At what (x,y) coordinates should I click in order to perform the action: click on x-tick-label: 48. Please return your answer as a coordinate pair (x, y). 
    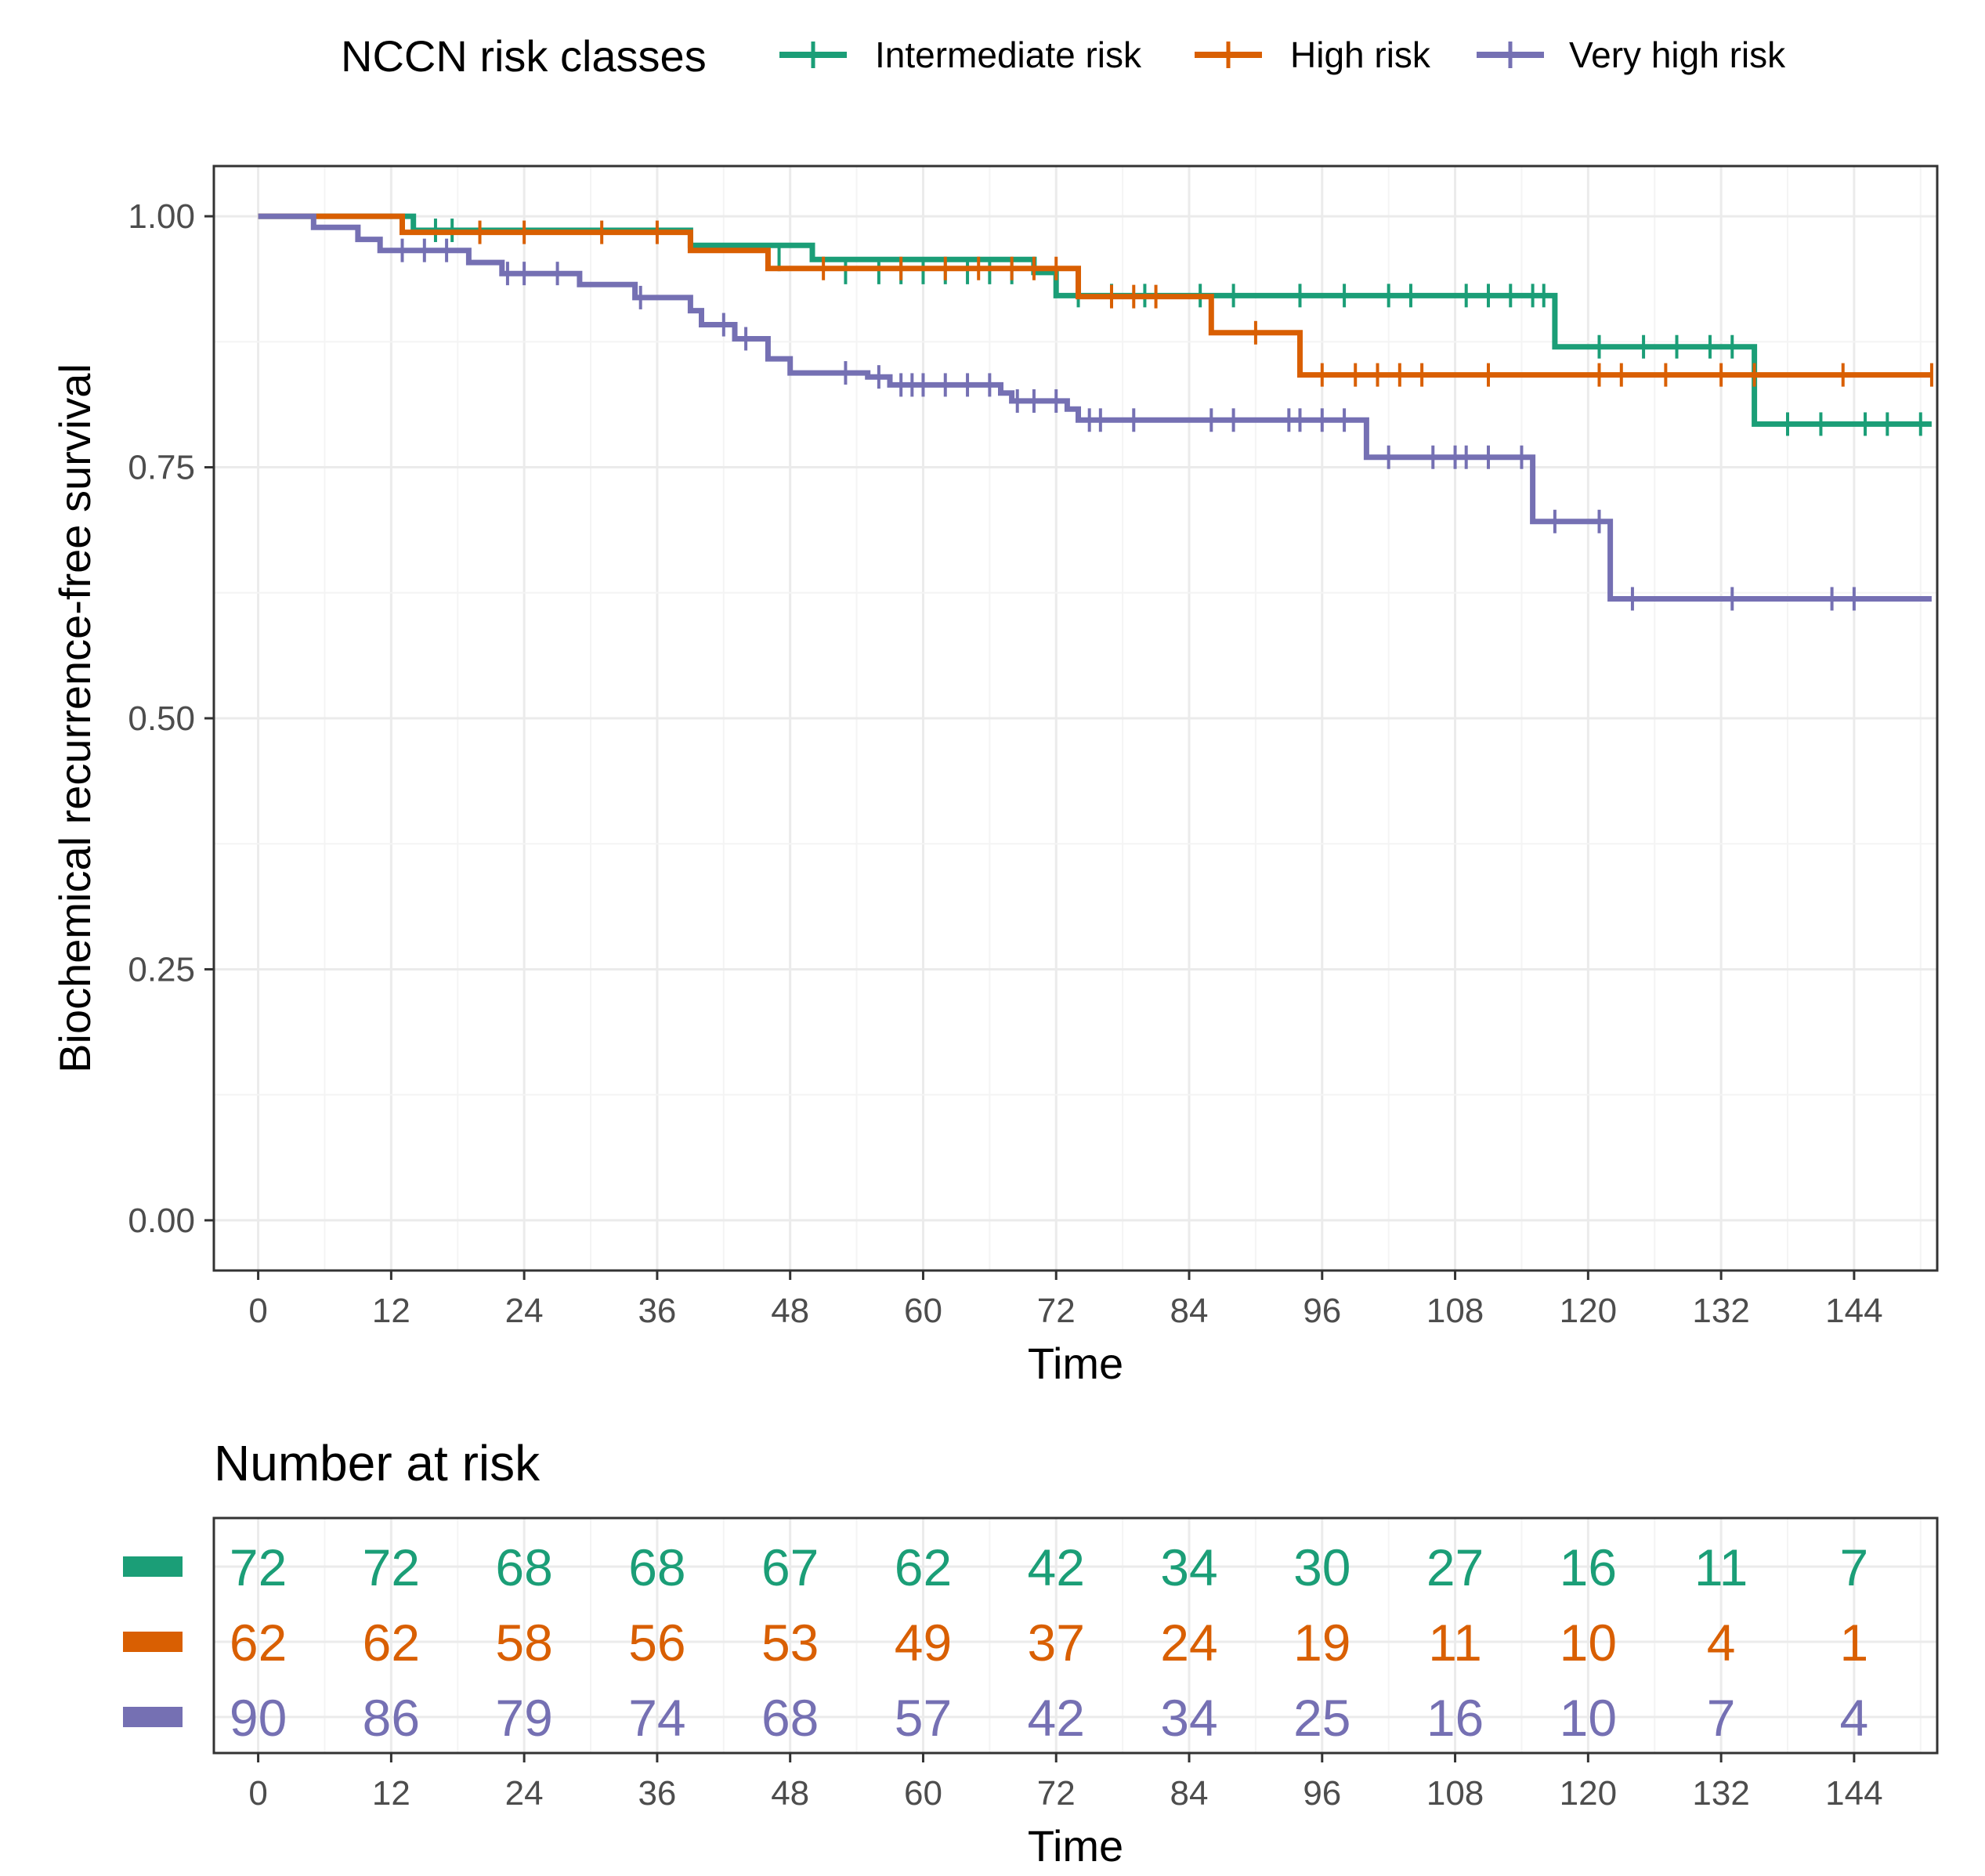
    Looking at the image, I should click on (790, 1311).